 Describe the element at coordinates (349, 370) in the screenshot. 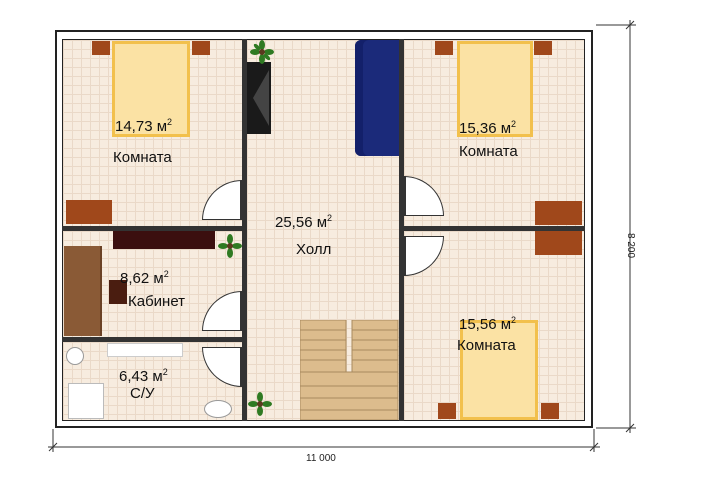

I see `stairs` at that location.